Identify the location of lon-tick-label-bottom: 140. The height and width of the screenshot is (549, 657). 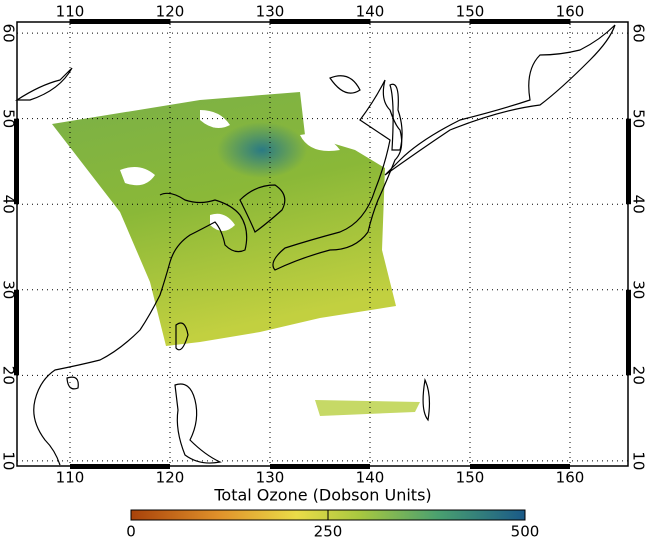
(370, 478).